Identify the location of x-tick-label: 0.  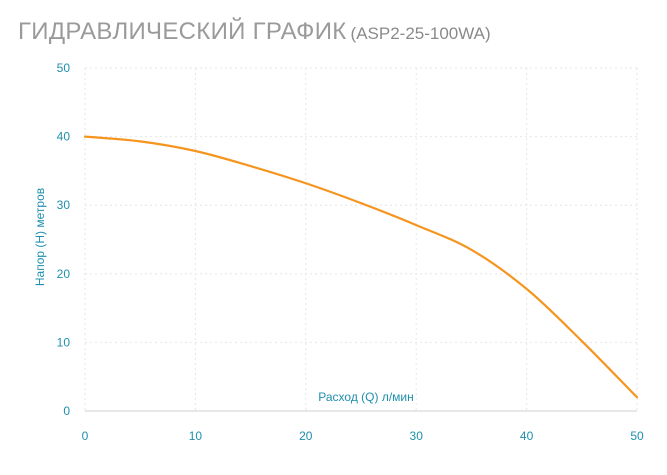
(85, 436).